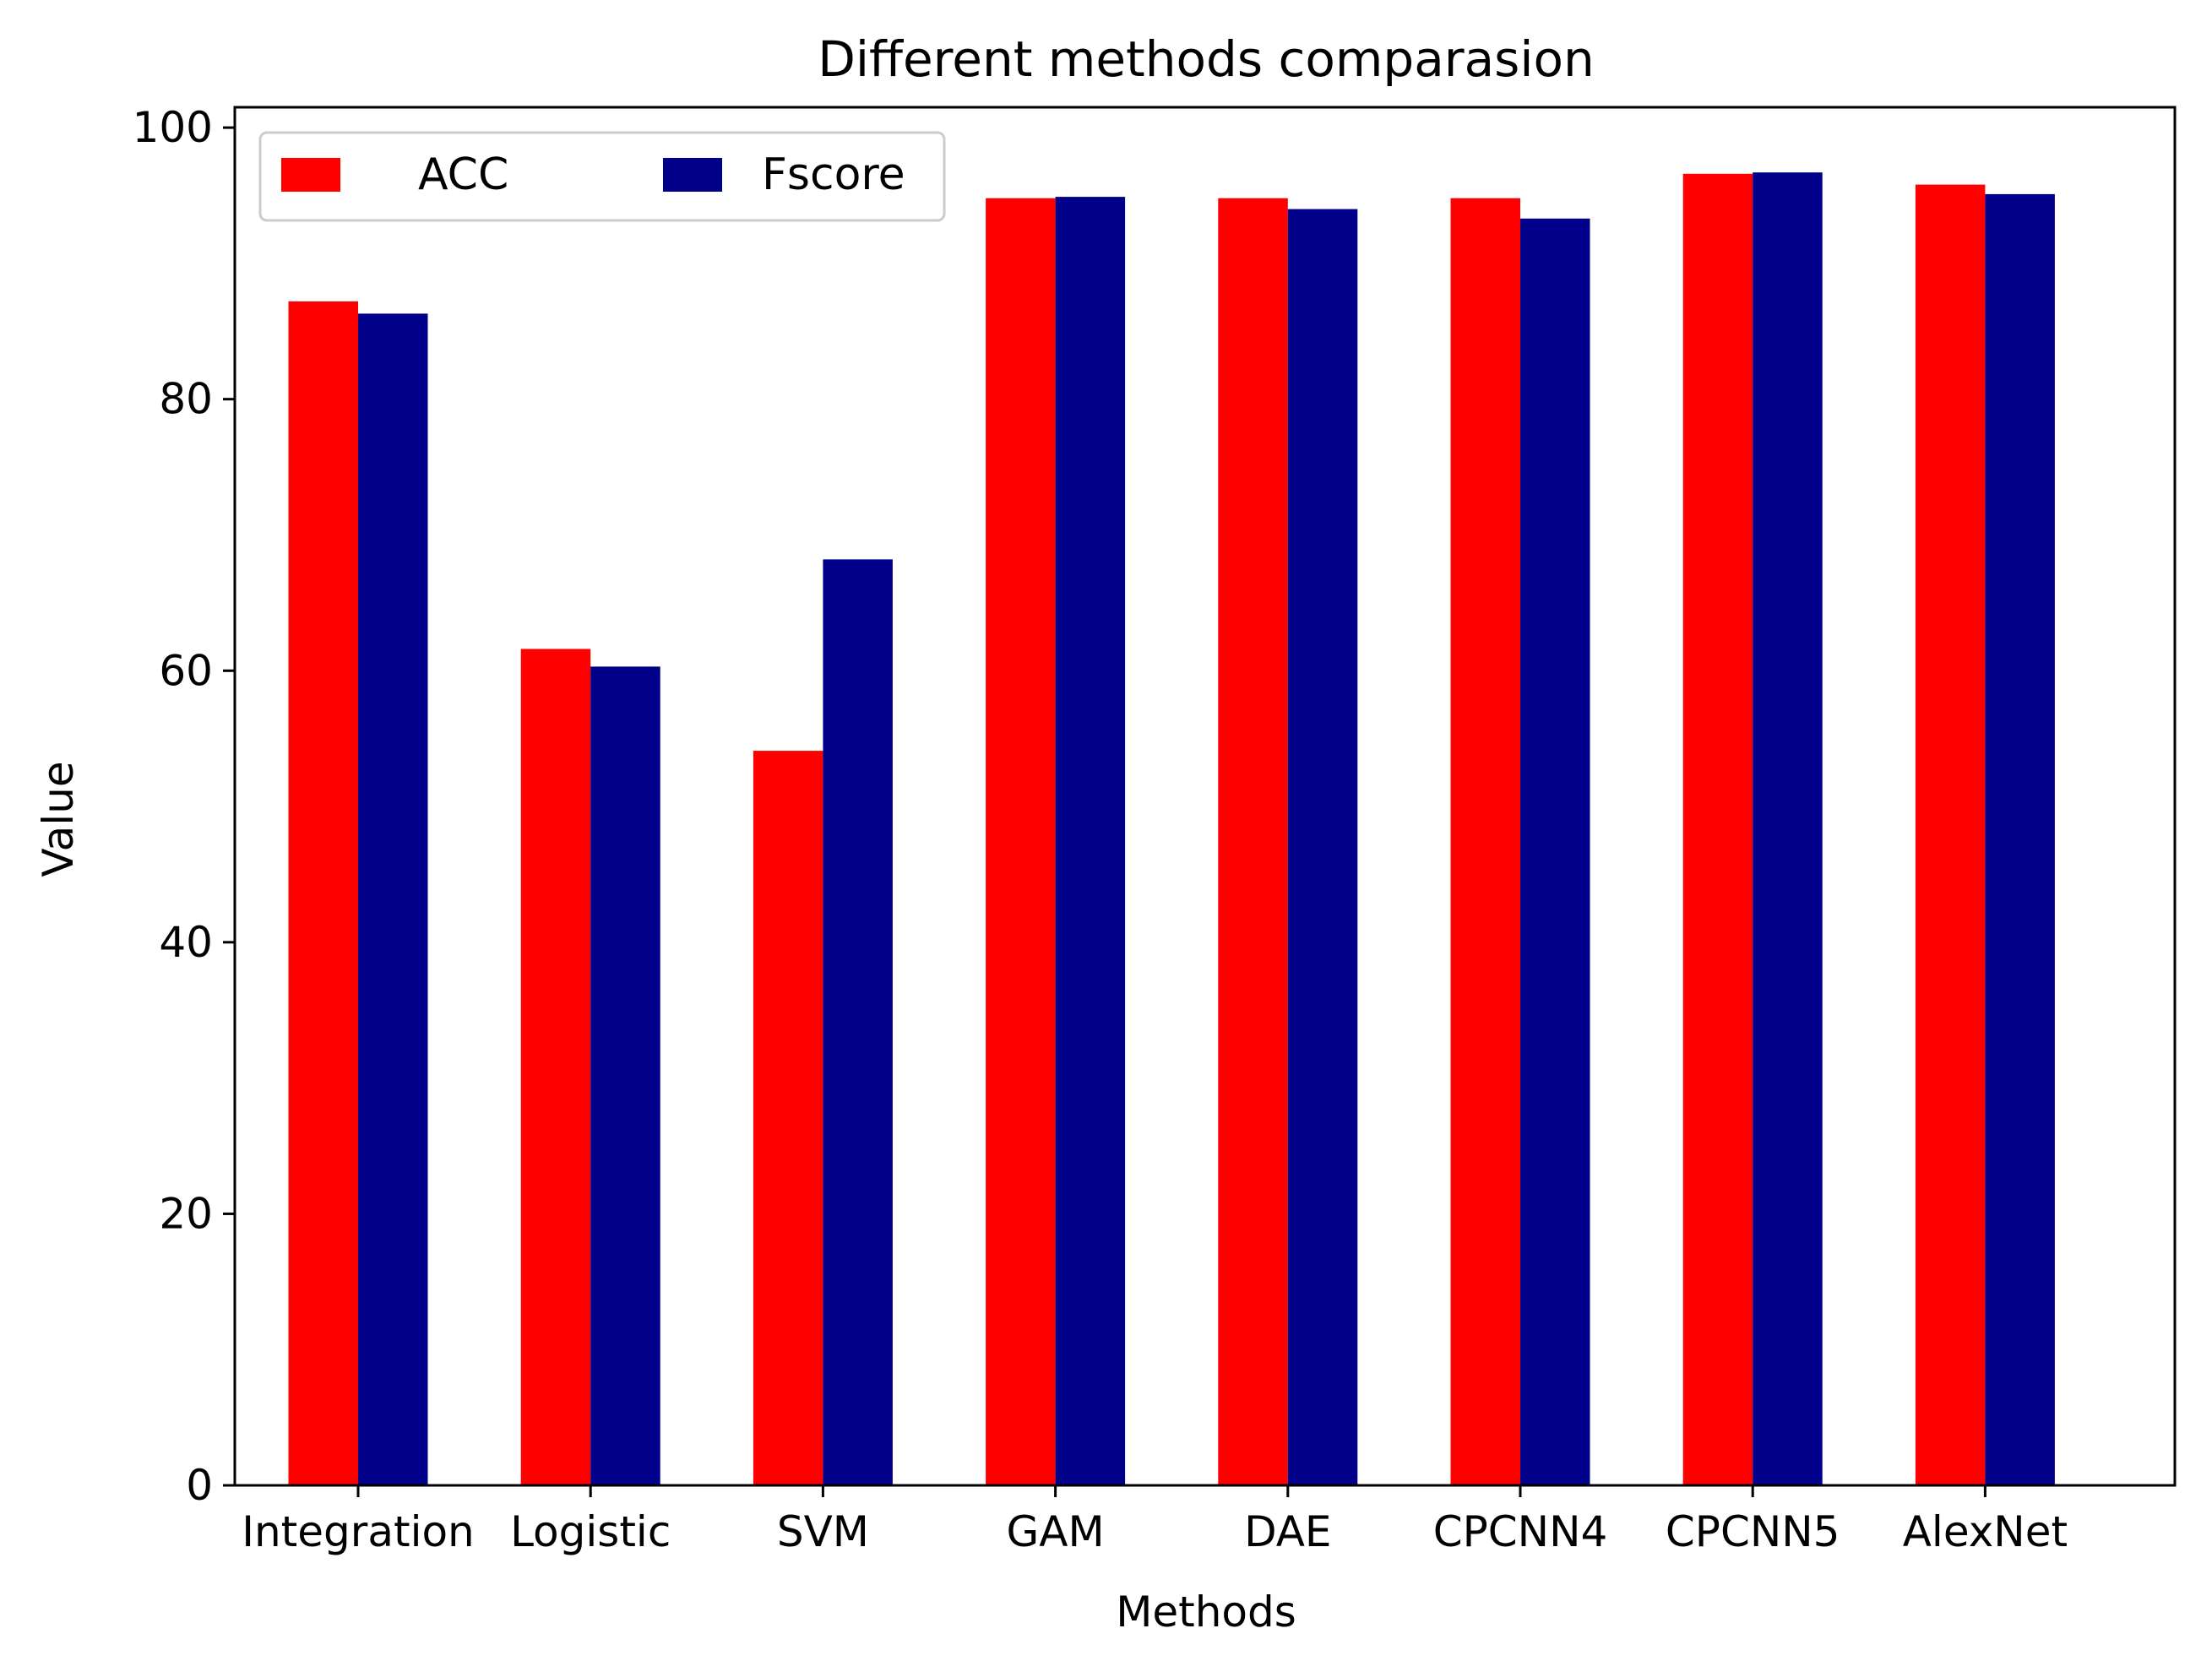  I want to click on legend-label-fscore: Fscore, so click(833, 174).